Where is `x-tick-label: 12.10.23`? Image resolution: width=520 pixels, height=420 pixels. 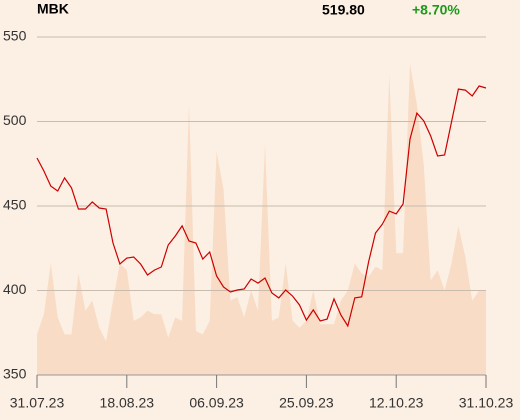
x-tick-label: 12.10.23 is located at coordinates (396, 403).